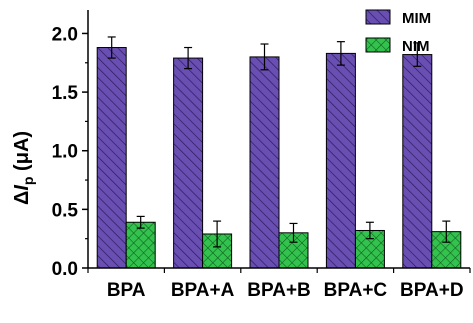 The image size is (473, 323). What do you see at coordinates (398, 32) in the screenshot?
I see `legend: MIM NIM` at bounding box center [398, 32].